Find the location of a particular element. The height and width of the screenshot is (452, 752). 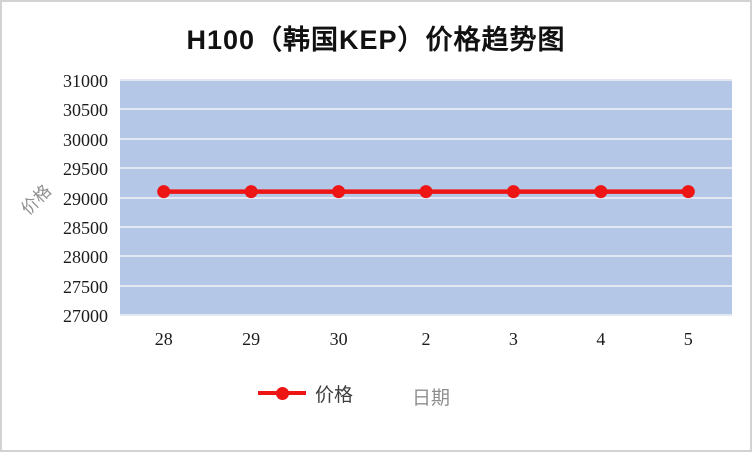

y-tick-label: 29000 is located at coordinates (85, 198).